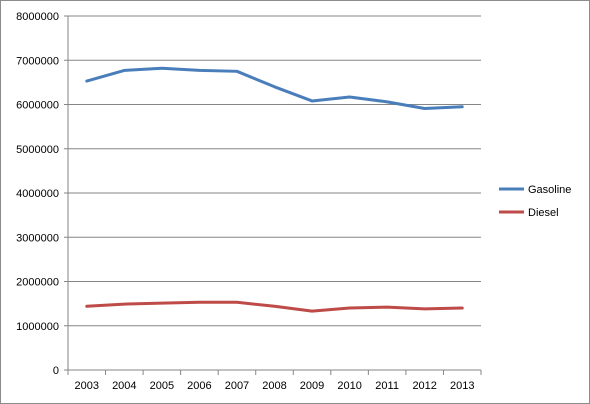 The width and height of the screenshot is (590, 404). What do you see at coordinates (37, 238) in the screenshot?
I see `y-tick-label: 3000000` at bounding box center [37, 238].